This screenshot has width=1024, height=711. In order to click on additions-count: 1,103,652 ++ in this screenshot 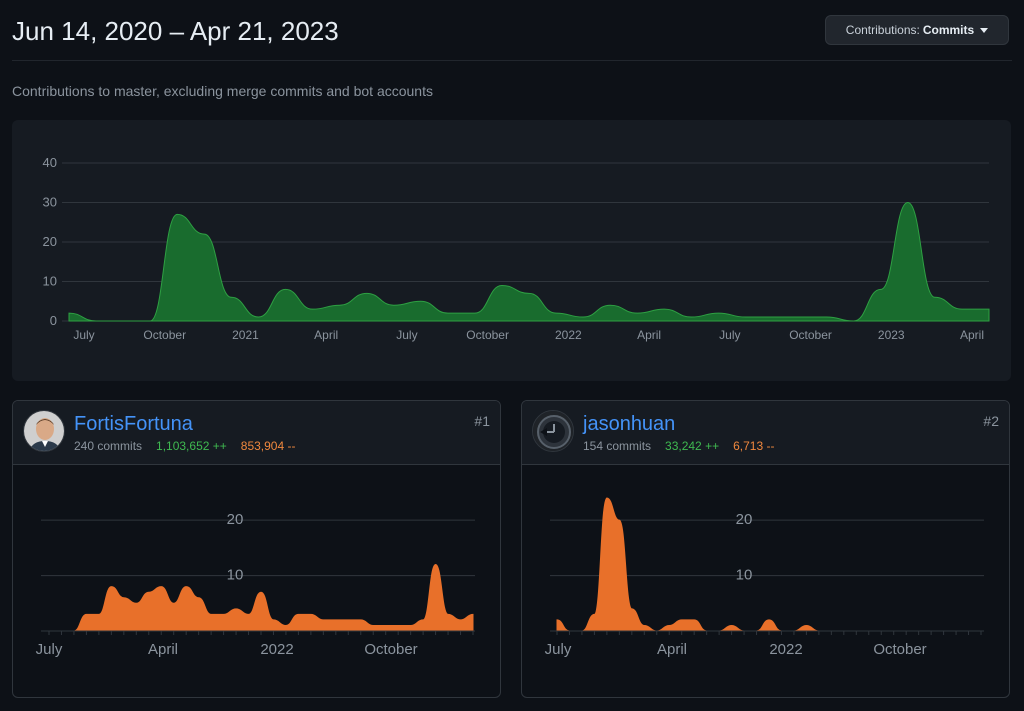, I will do `click(191, 446)`.